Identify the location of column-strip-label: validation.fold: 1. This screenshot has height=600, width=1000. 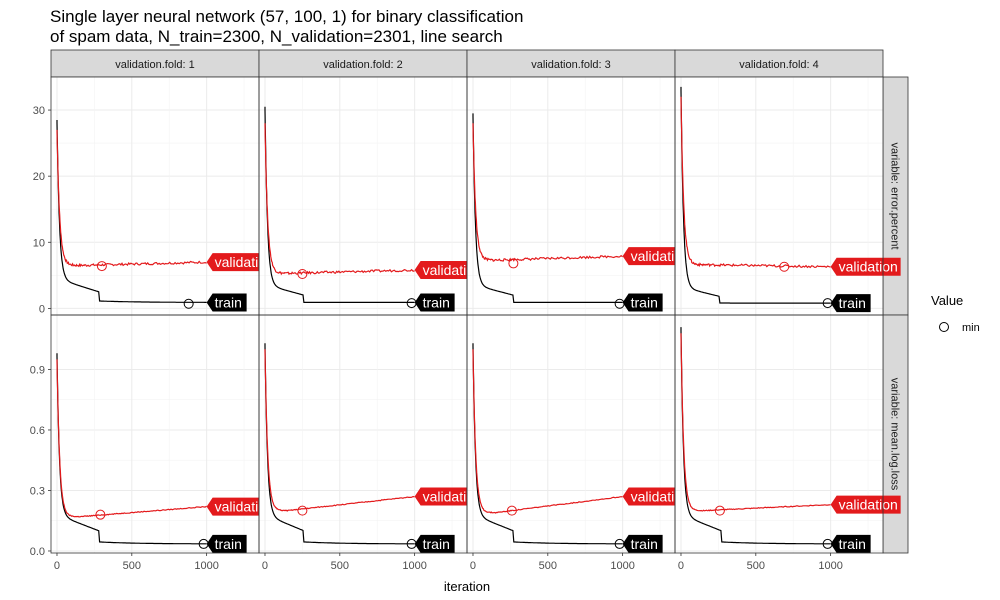
(155, 65).